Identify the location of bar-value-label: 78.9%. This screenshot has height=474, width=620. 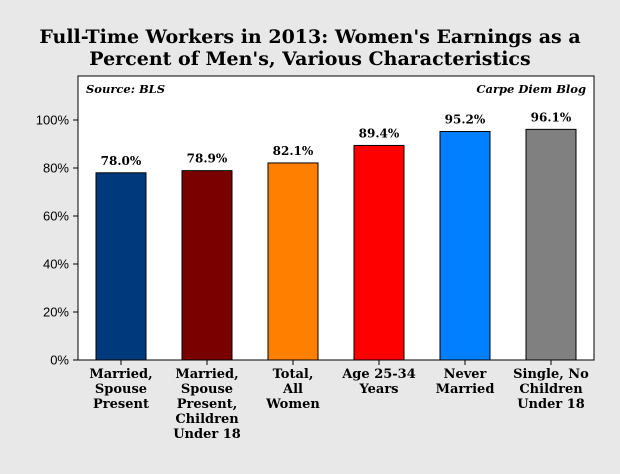
(207, 159).